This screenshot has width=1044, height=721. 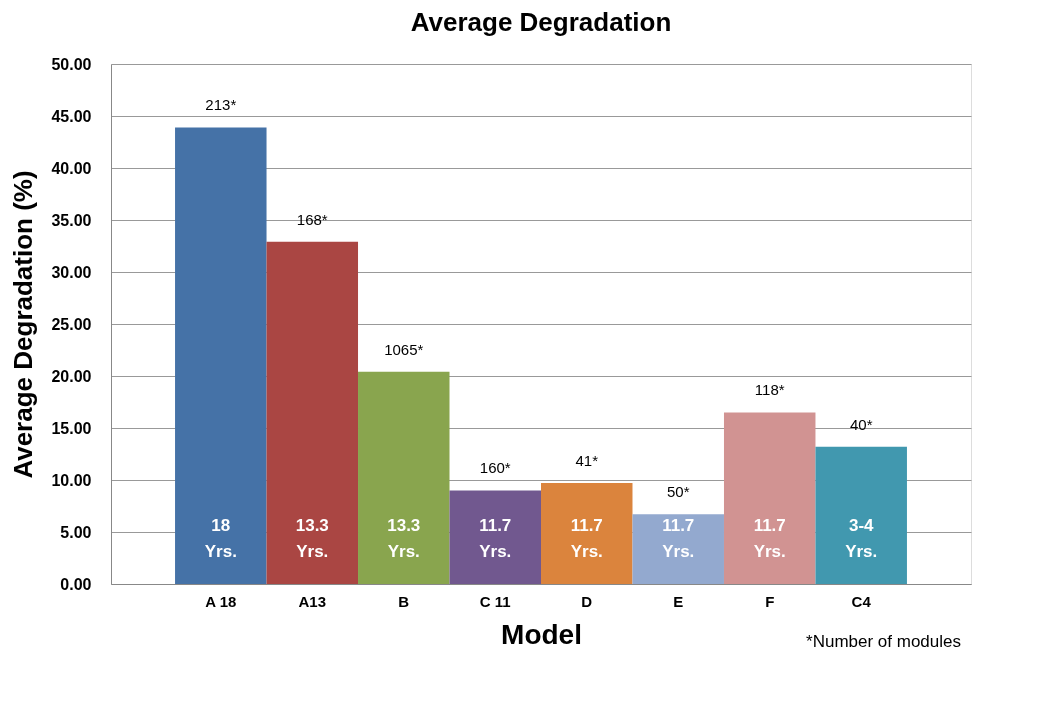 I want to click on annotation: 118*, so click(x=769, y=390).